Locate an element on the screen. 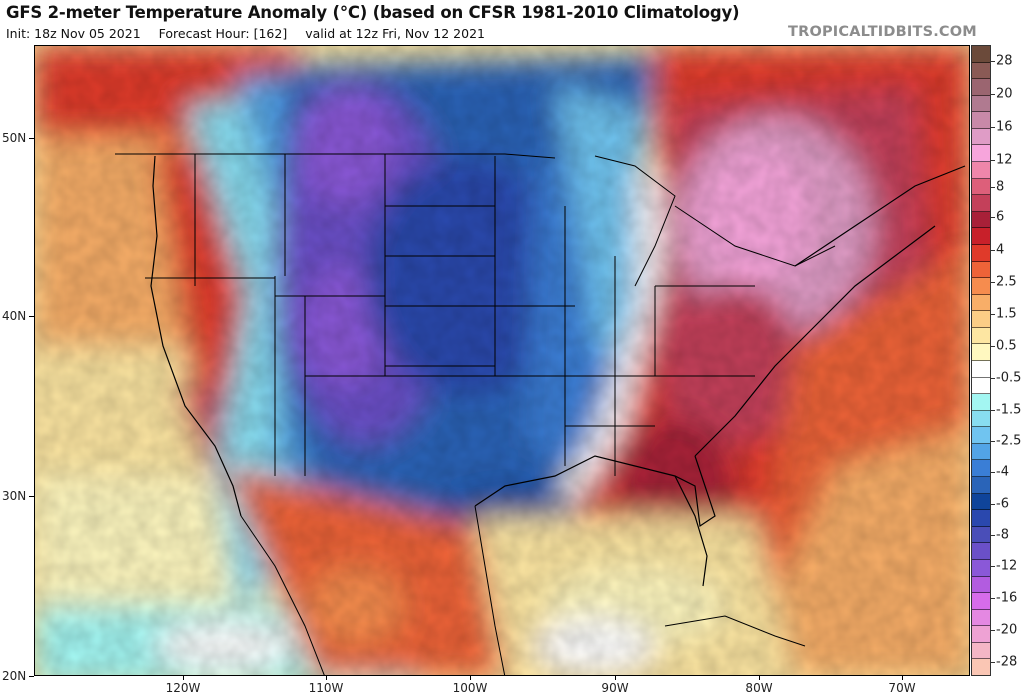  colorbar-label: -1.5 is located at coordinates (1009, 410).